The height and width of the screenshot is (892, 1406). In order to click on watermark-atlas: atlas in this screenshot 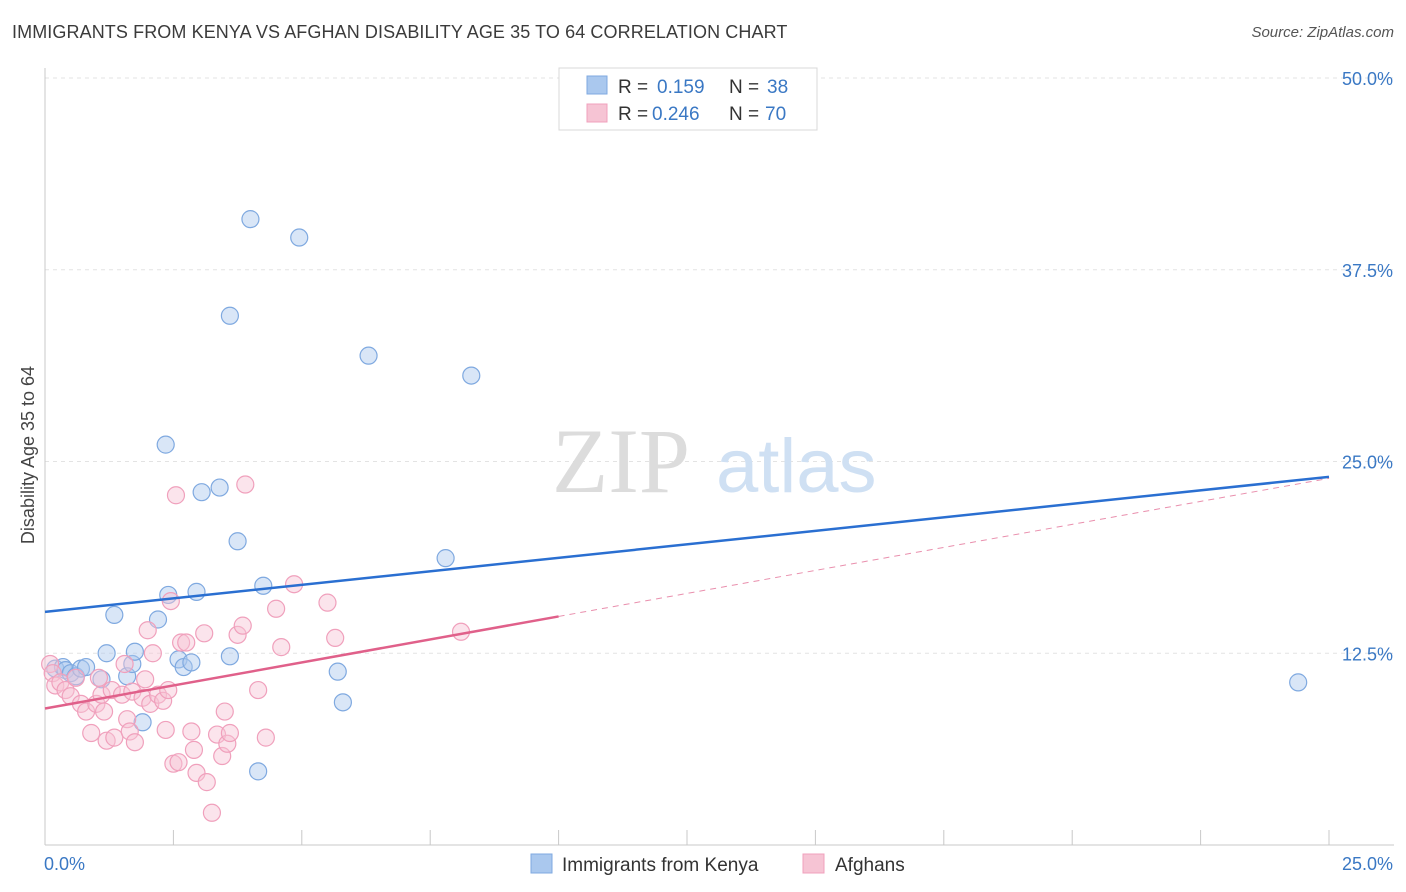, I will do `click(796, 466)`.